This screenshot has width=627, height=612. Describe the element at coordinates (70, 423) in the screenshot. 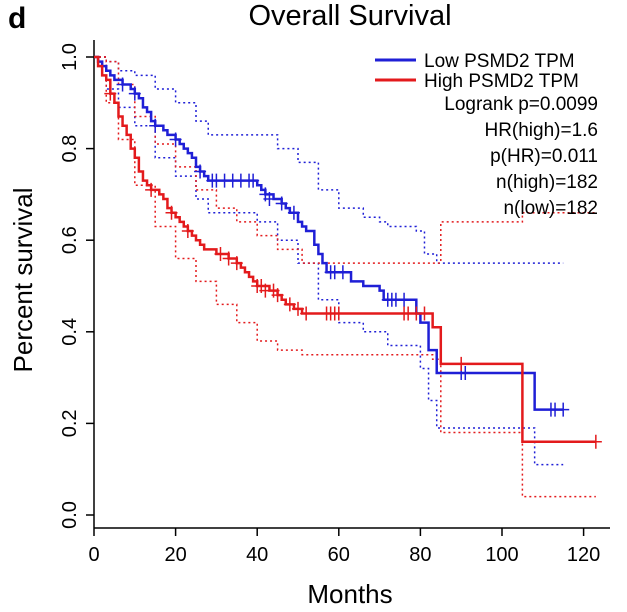

I see `y-tick-label: 0.2` at that location.